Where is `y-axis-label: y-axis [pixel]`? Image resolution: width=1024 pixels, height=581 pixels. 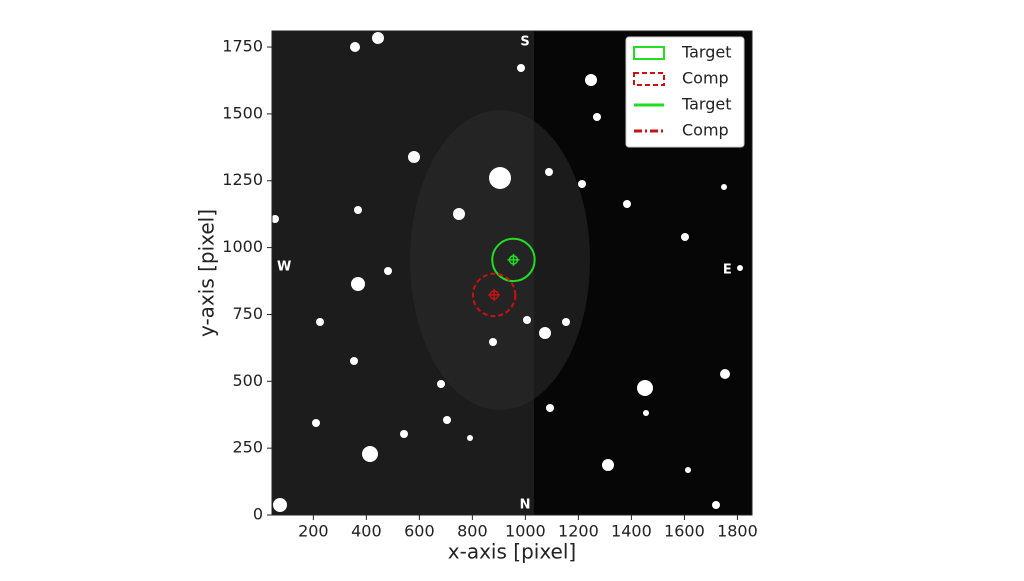 y-axis-label: y-axis [pixel] is located at coordinates (207, 273).